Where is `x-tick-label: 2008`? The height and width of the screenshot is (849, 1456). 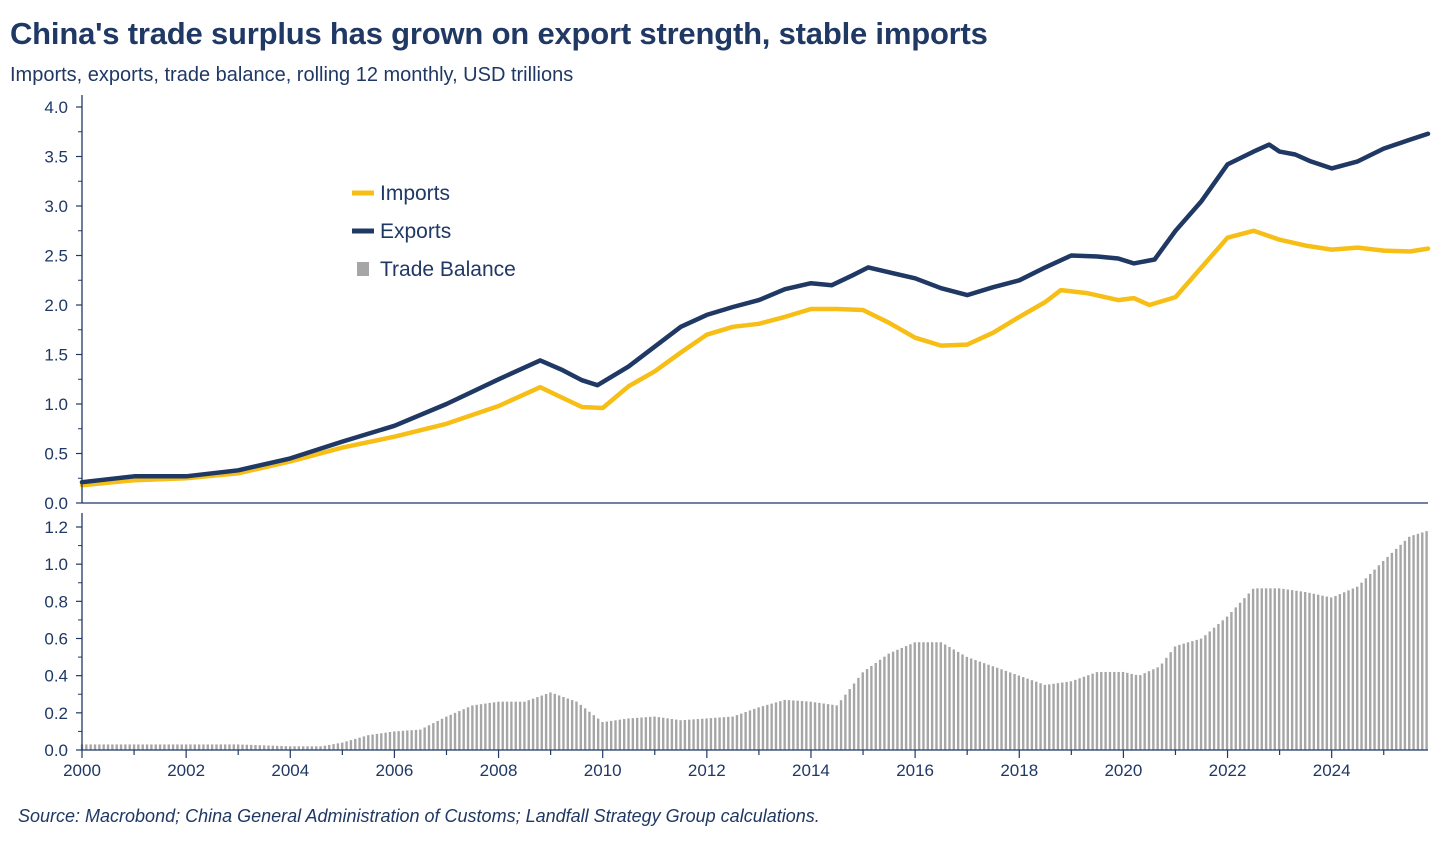
x-tick-label: 2008 is located at coordinates (499, 770).